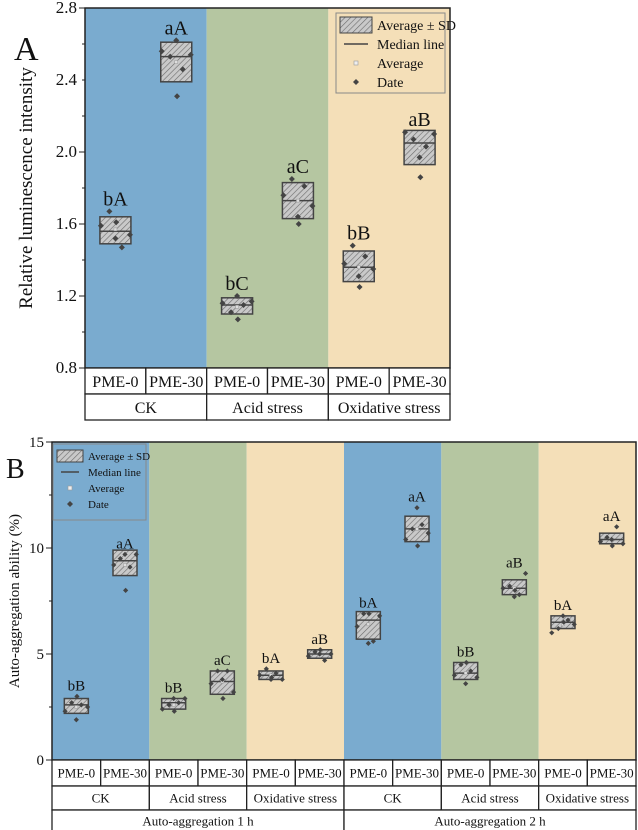 This screenshot has width=638, height=830. Describe the element at coordinates (41, 655) in the screenshot. I see `y-tick-label: 5` at that location.